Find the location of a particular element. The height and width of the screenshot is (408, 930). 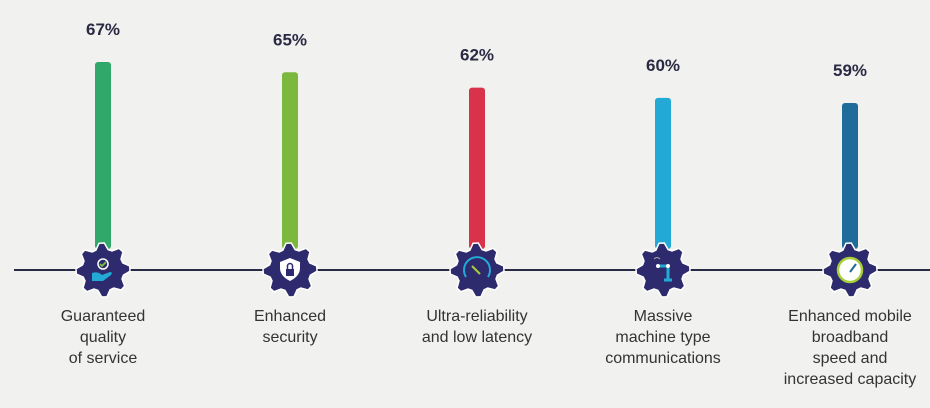

category-label: Enhanced security is located at coordinates (290, 327).